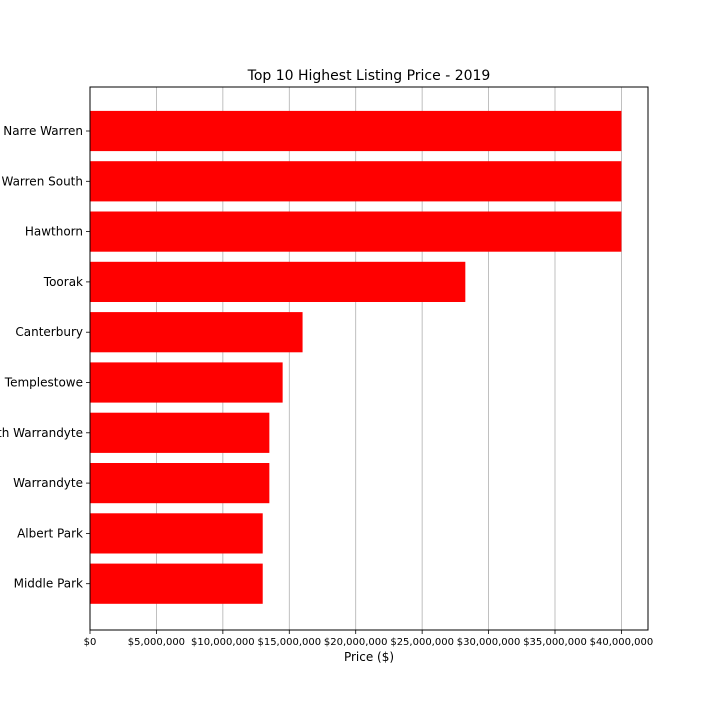  I want to click on y-category-label: North Warrandyte, so click(41, 433).